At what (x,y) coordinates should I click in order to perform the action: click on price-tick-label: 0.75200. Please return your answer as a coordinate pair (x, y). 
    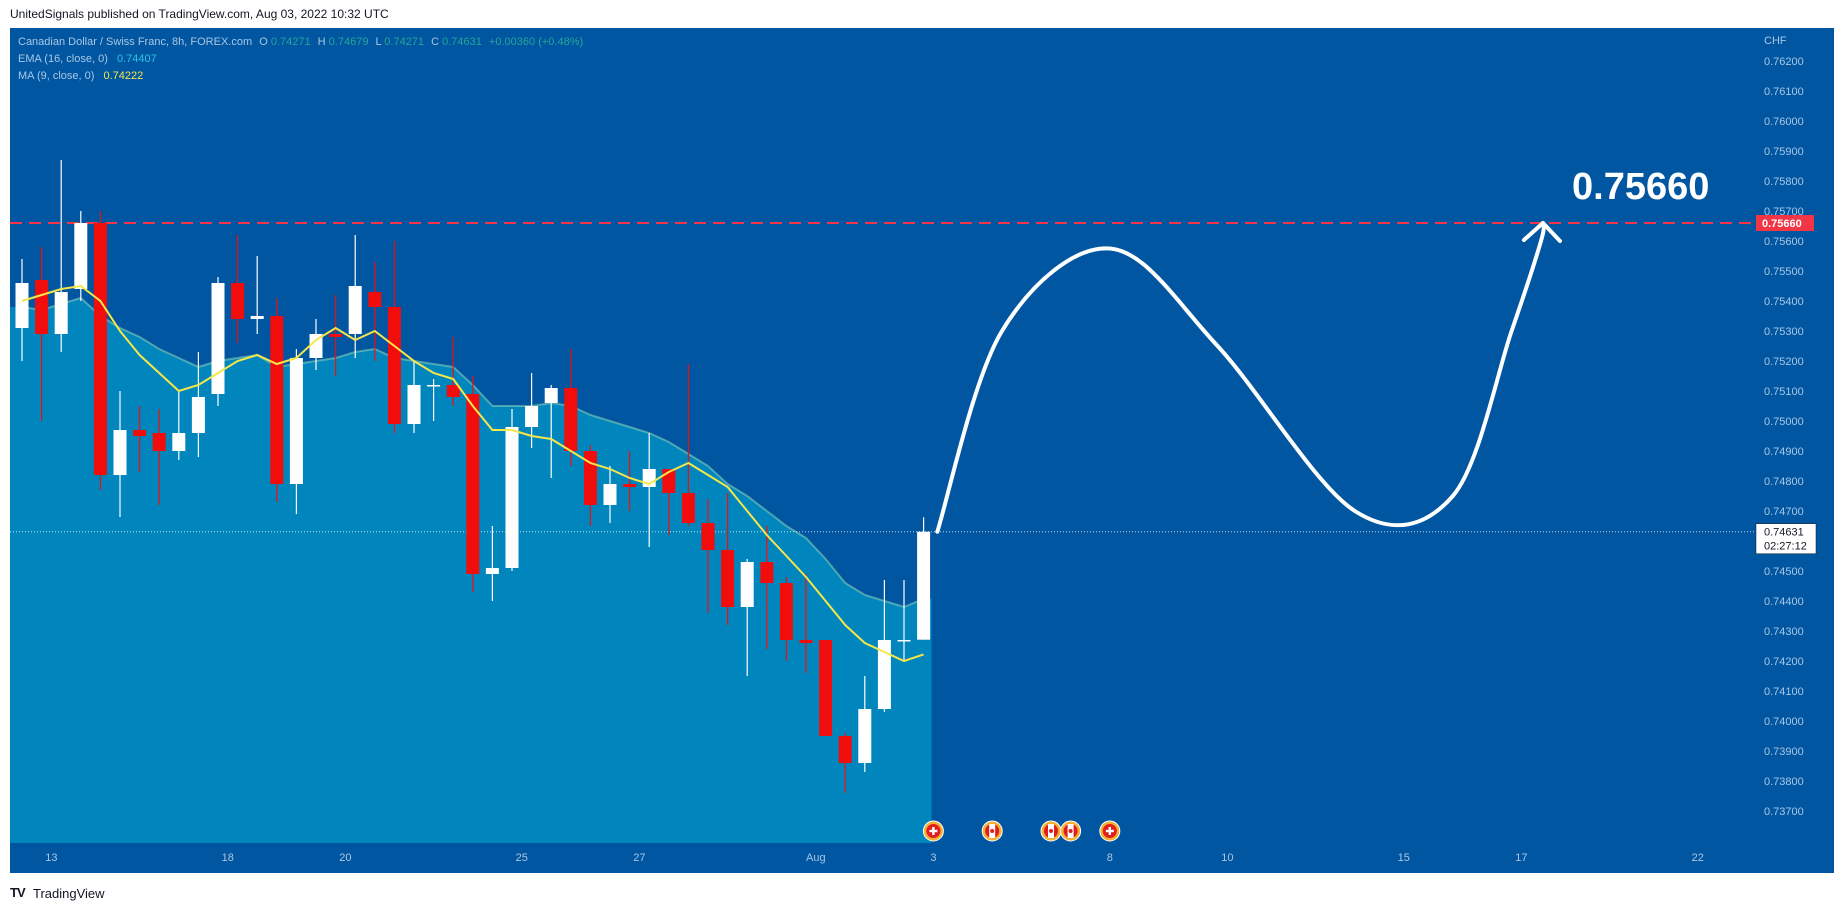
    Looking at the image, I should click on (1784, 362).